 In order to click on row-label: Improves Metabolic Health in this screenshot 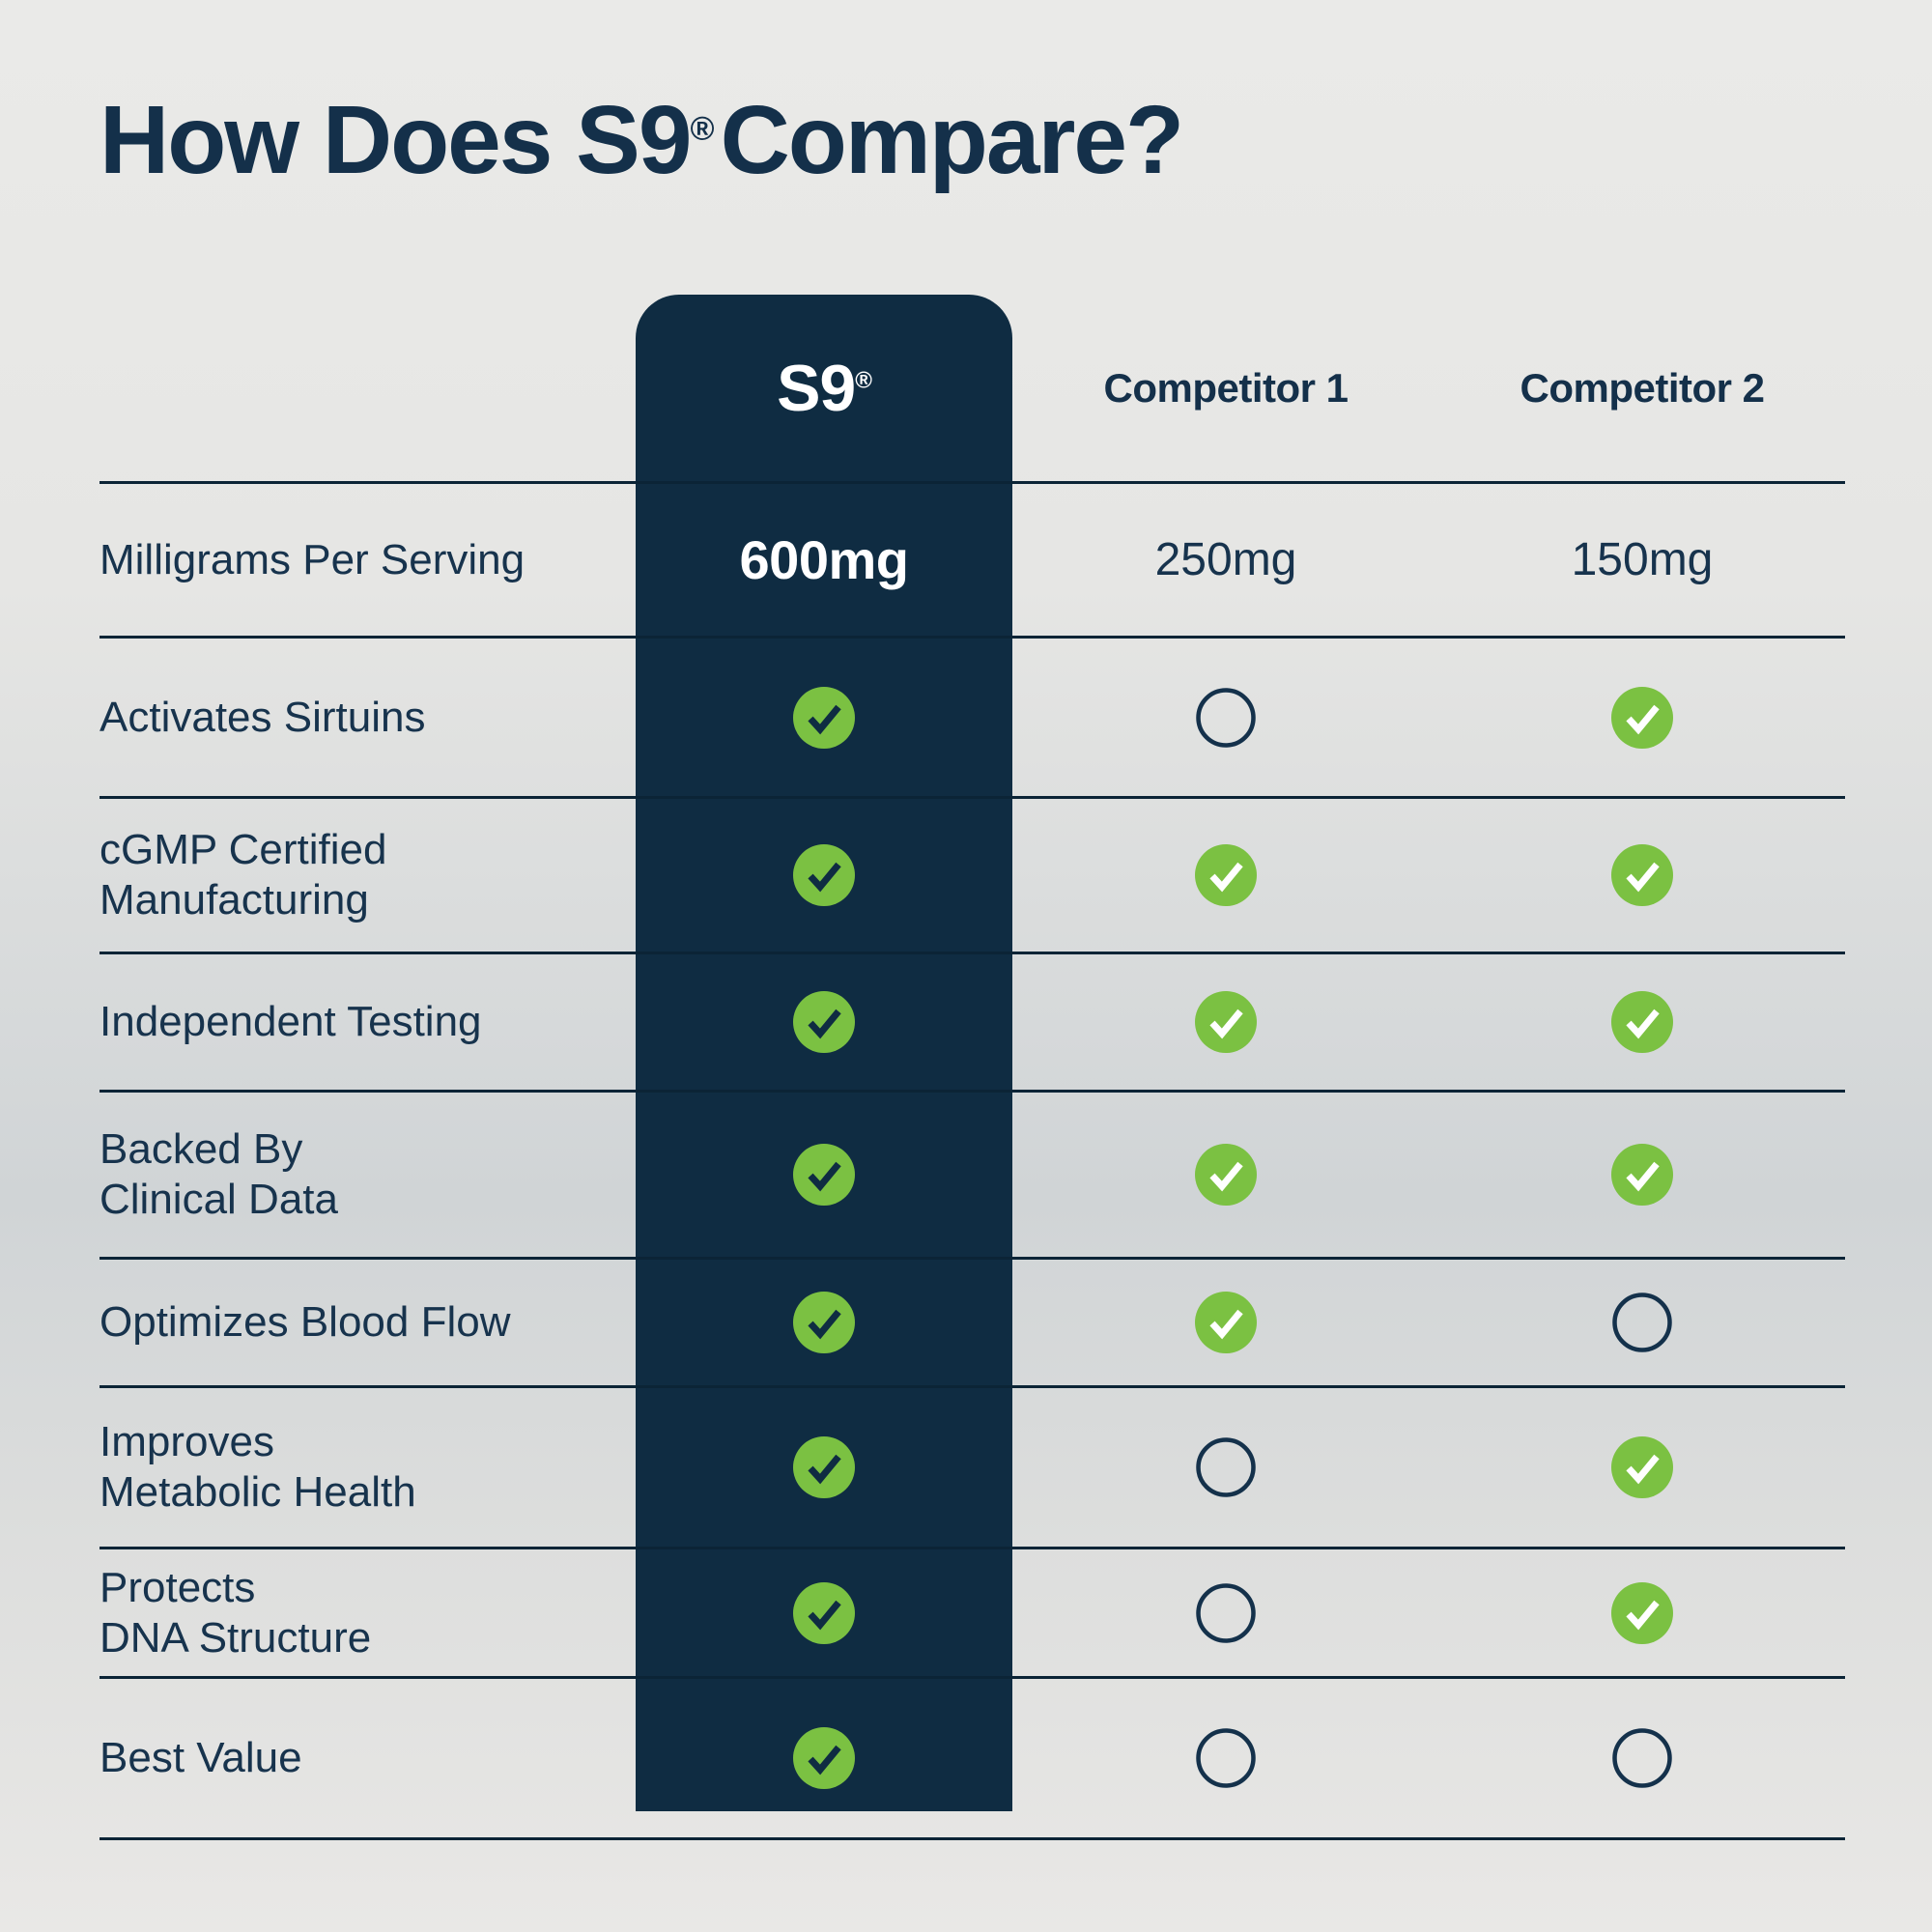, I will do `click(257, 1467)`.